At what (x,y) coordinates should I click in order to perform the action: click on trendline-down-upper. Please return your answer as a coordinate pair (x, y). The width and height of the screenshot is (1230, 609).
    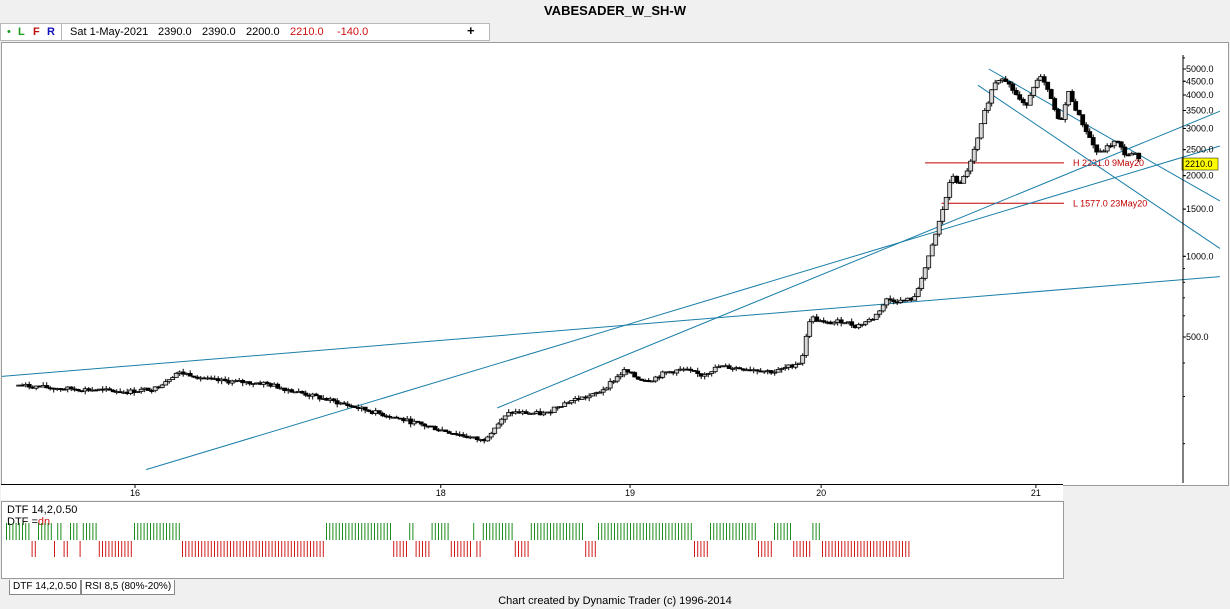
    Looking at the image, I should click on (1104, 135).